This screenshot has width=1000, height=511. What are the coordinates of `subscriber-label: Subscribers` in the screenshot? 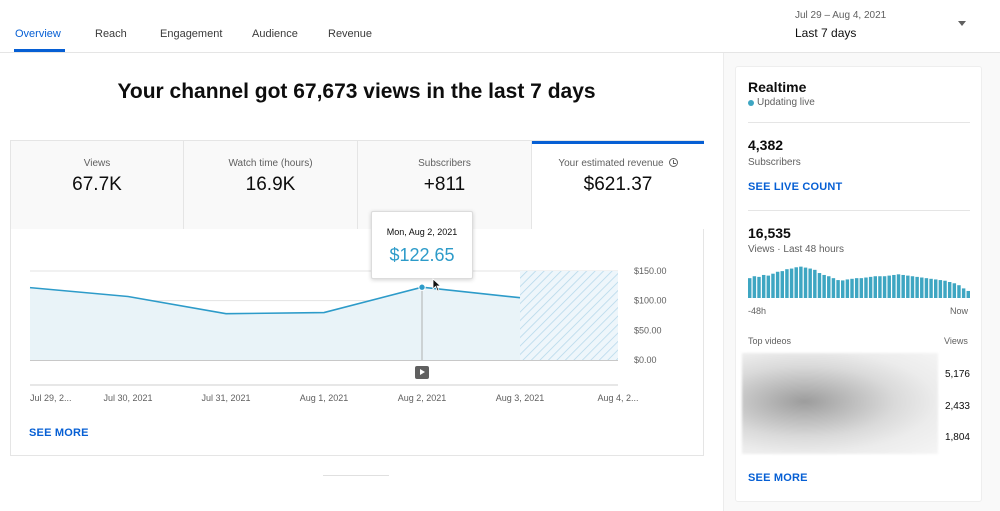 It's located at (774, 162).